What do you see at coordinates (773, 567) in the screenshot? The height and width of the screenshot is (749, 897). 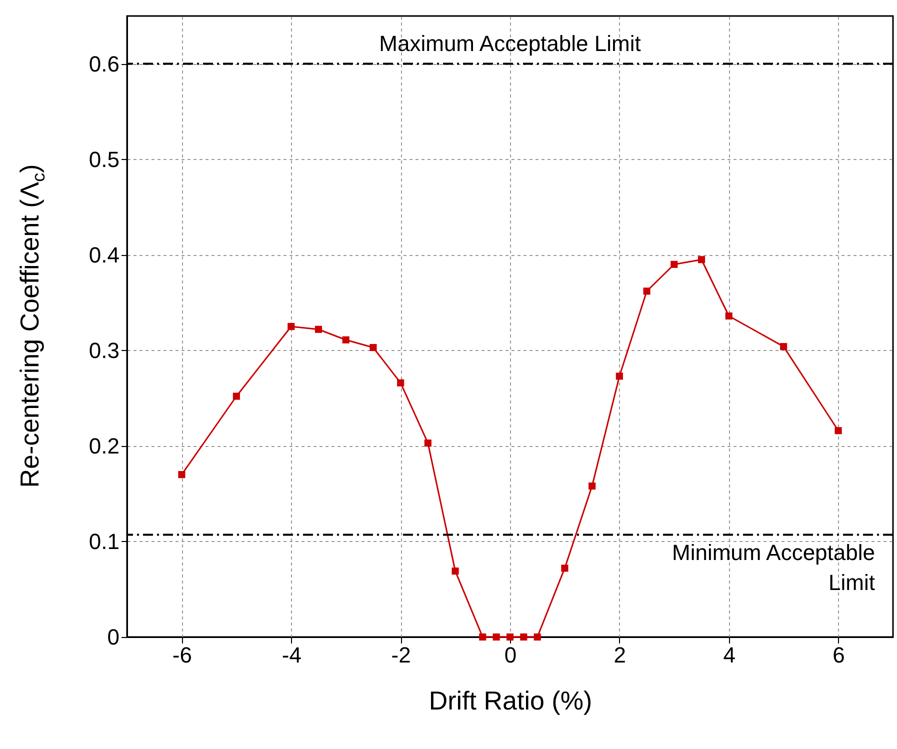 I see `ref-line-label: Minimum Acceptable Limit` at bounding box center [773, 567].